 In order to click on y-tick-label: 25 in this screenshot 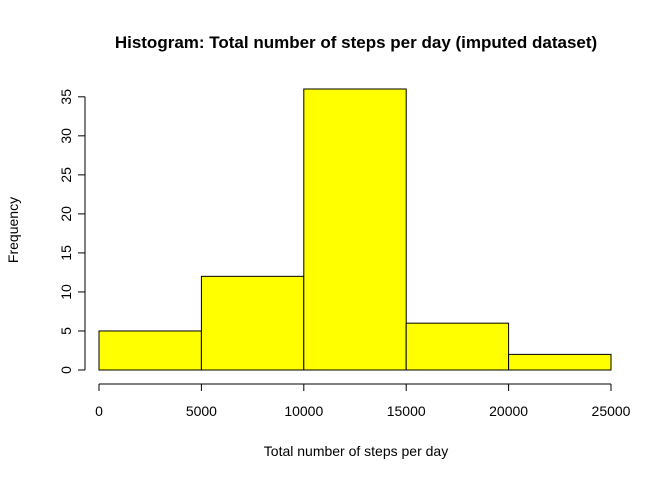, I will do `click(66, 175)`.